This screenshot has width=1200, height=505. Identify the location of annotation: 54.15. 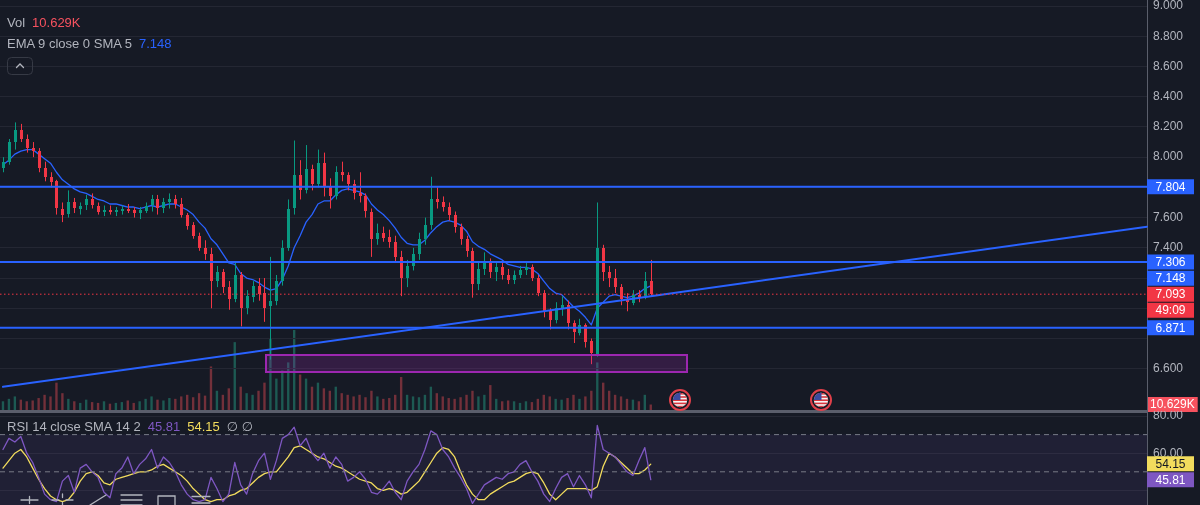
(203, 427).